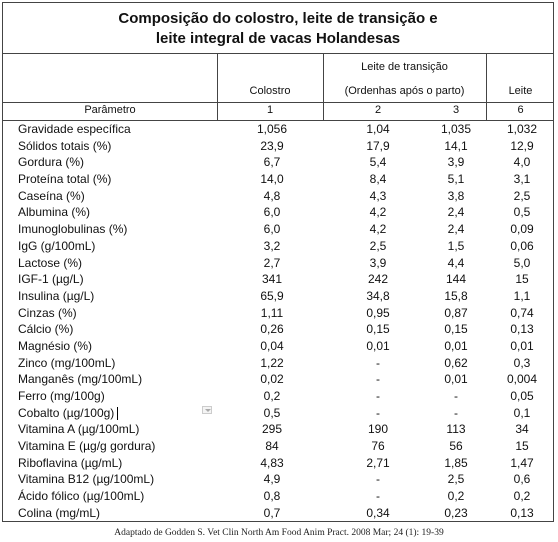 The width and height of the screenshot is (558, 542). I want to click on table-row: Cobalto (µg/100g) 0,5 - - 0,1, so click(278, 413).